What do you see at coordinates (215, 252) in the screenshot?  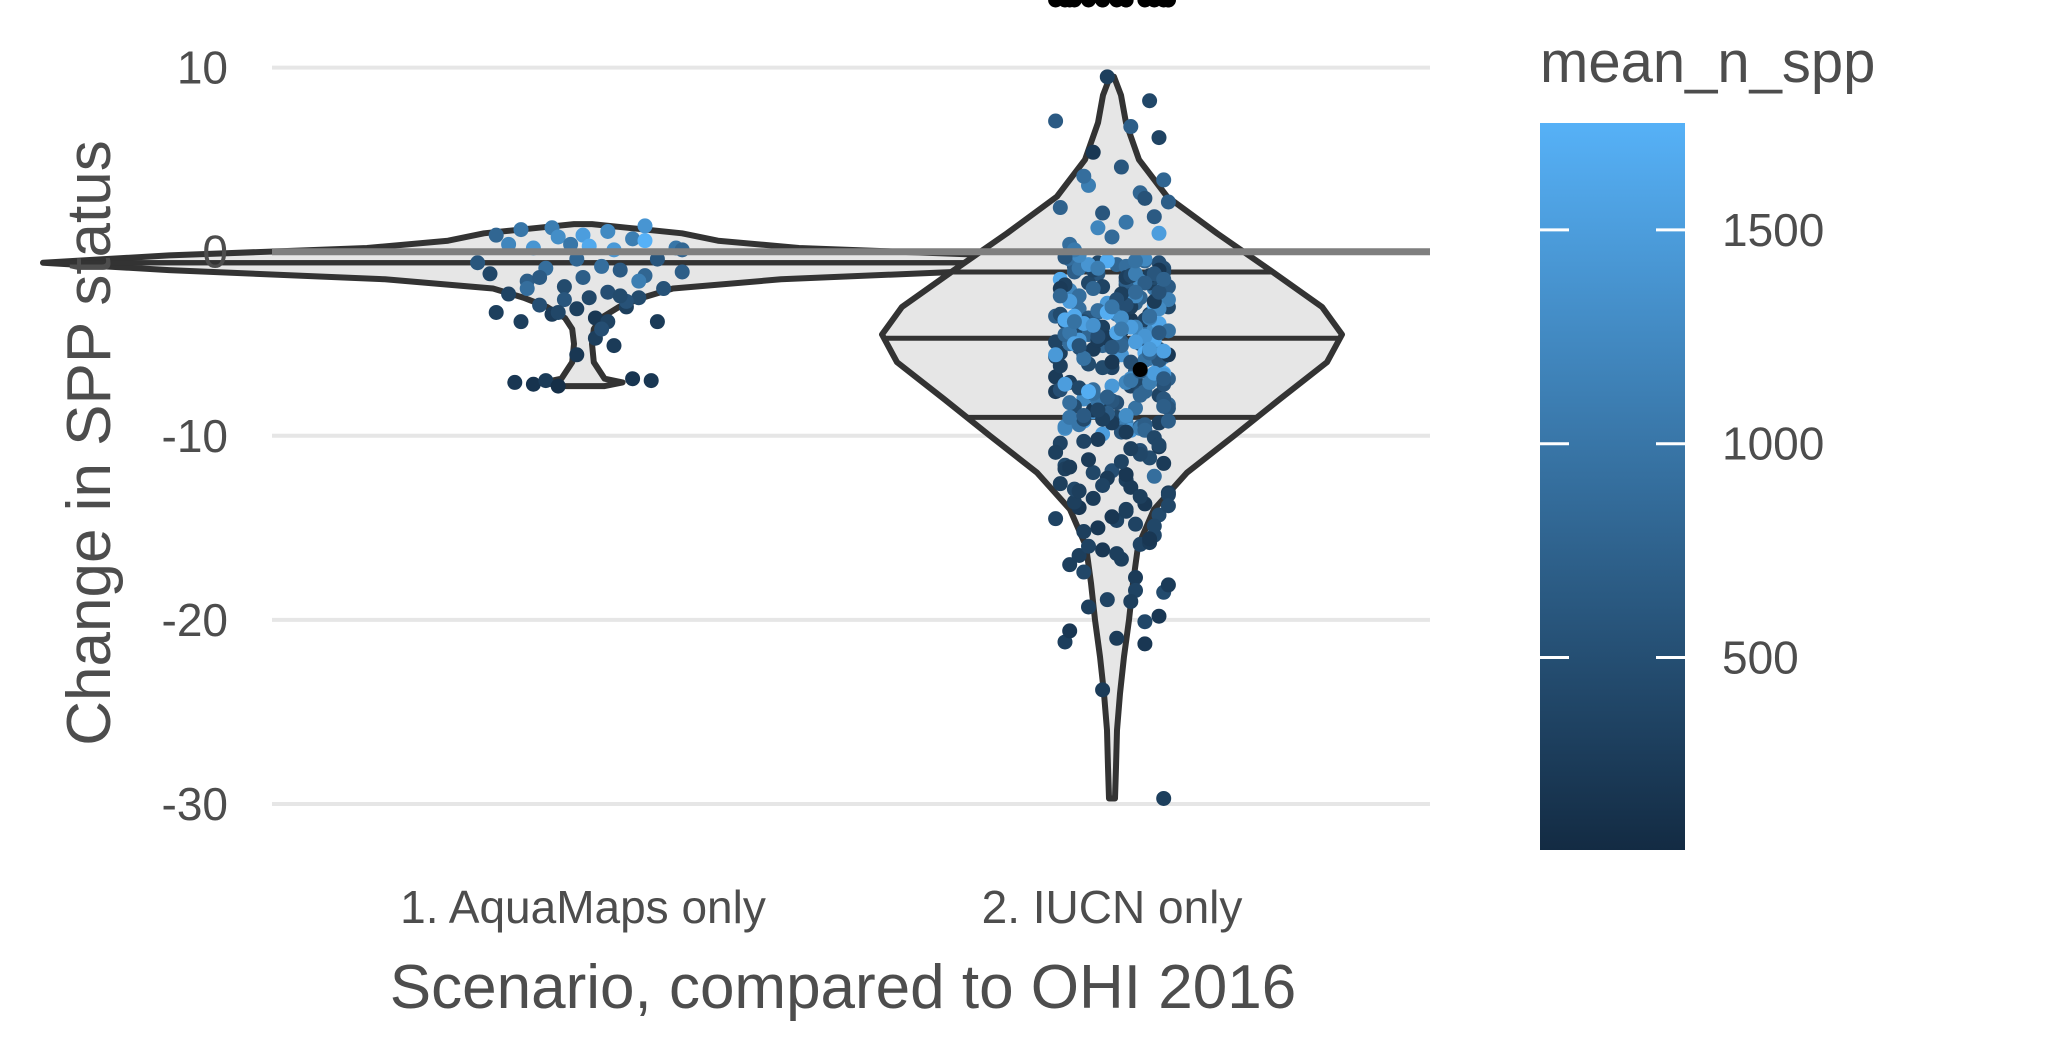 I see `y-tick-label: 0` at bounding box center [215, 252].